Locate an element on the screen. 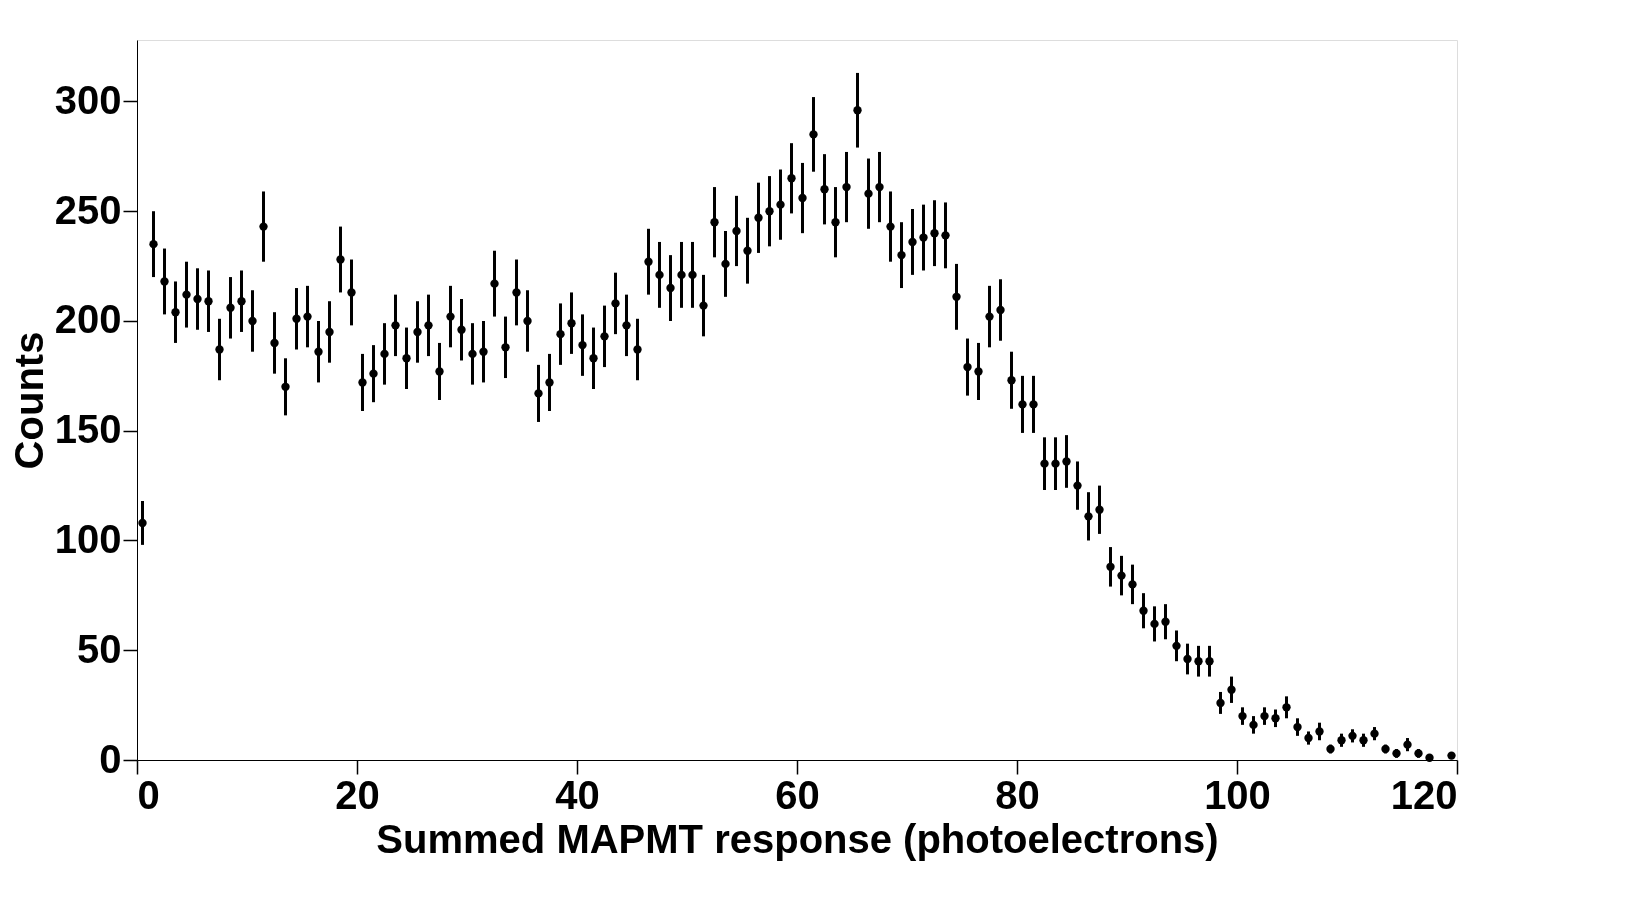 Image resolution: width=1631 pixels, height=902 pixels. x-tick-label: 60 is located at coordinates (797, 794).